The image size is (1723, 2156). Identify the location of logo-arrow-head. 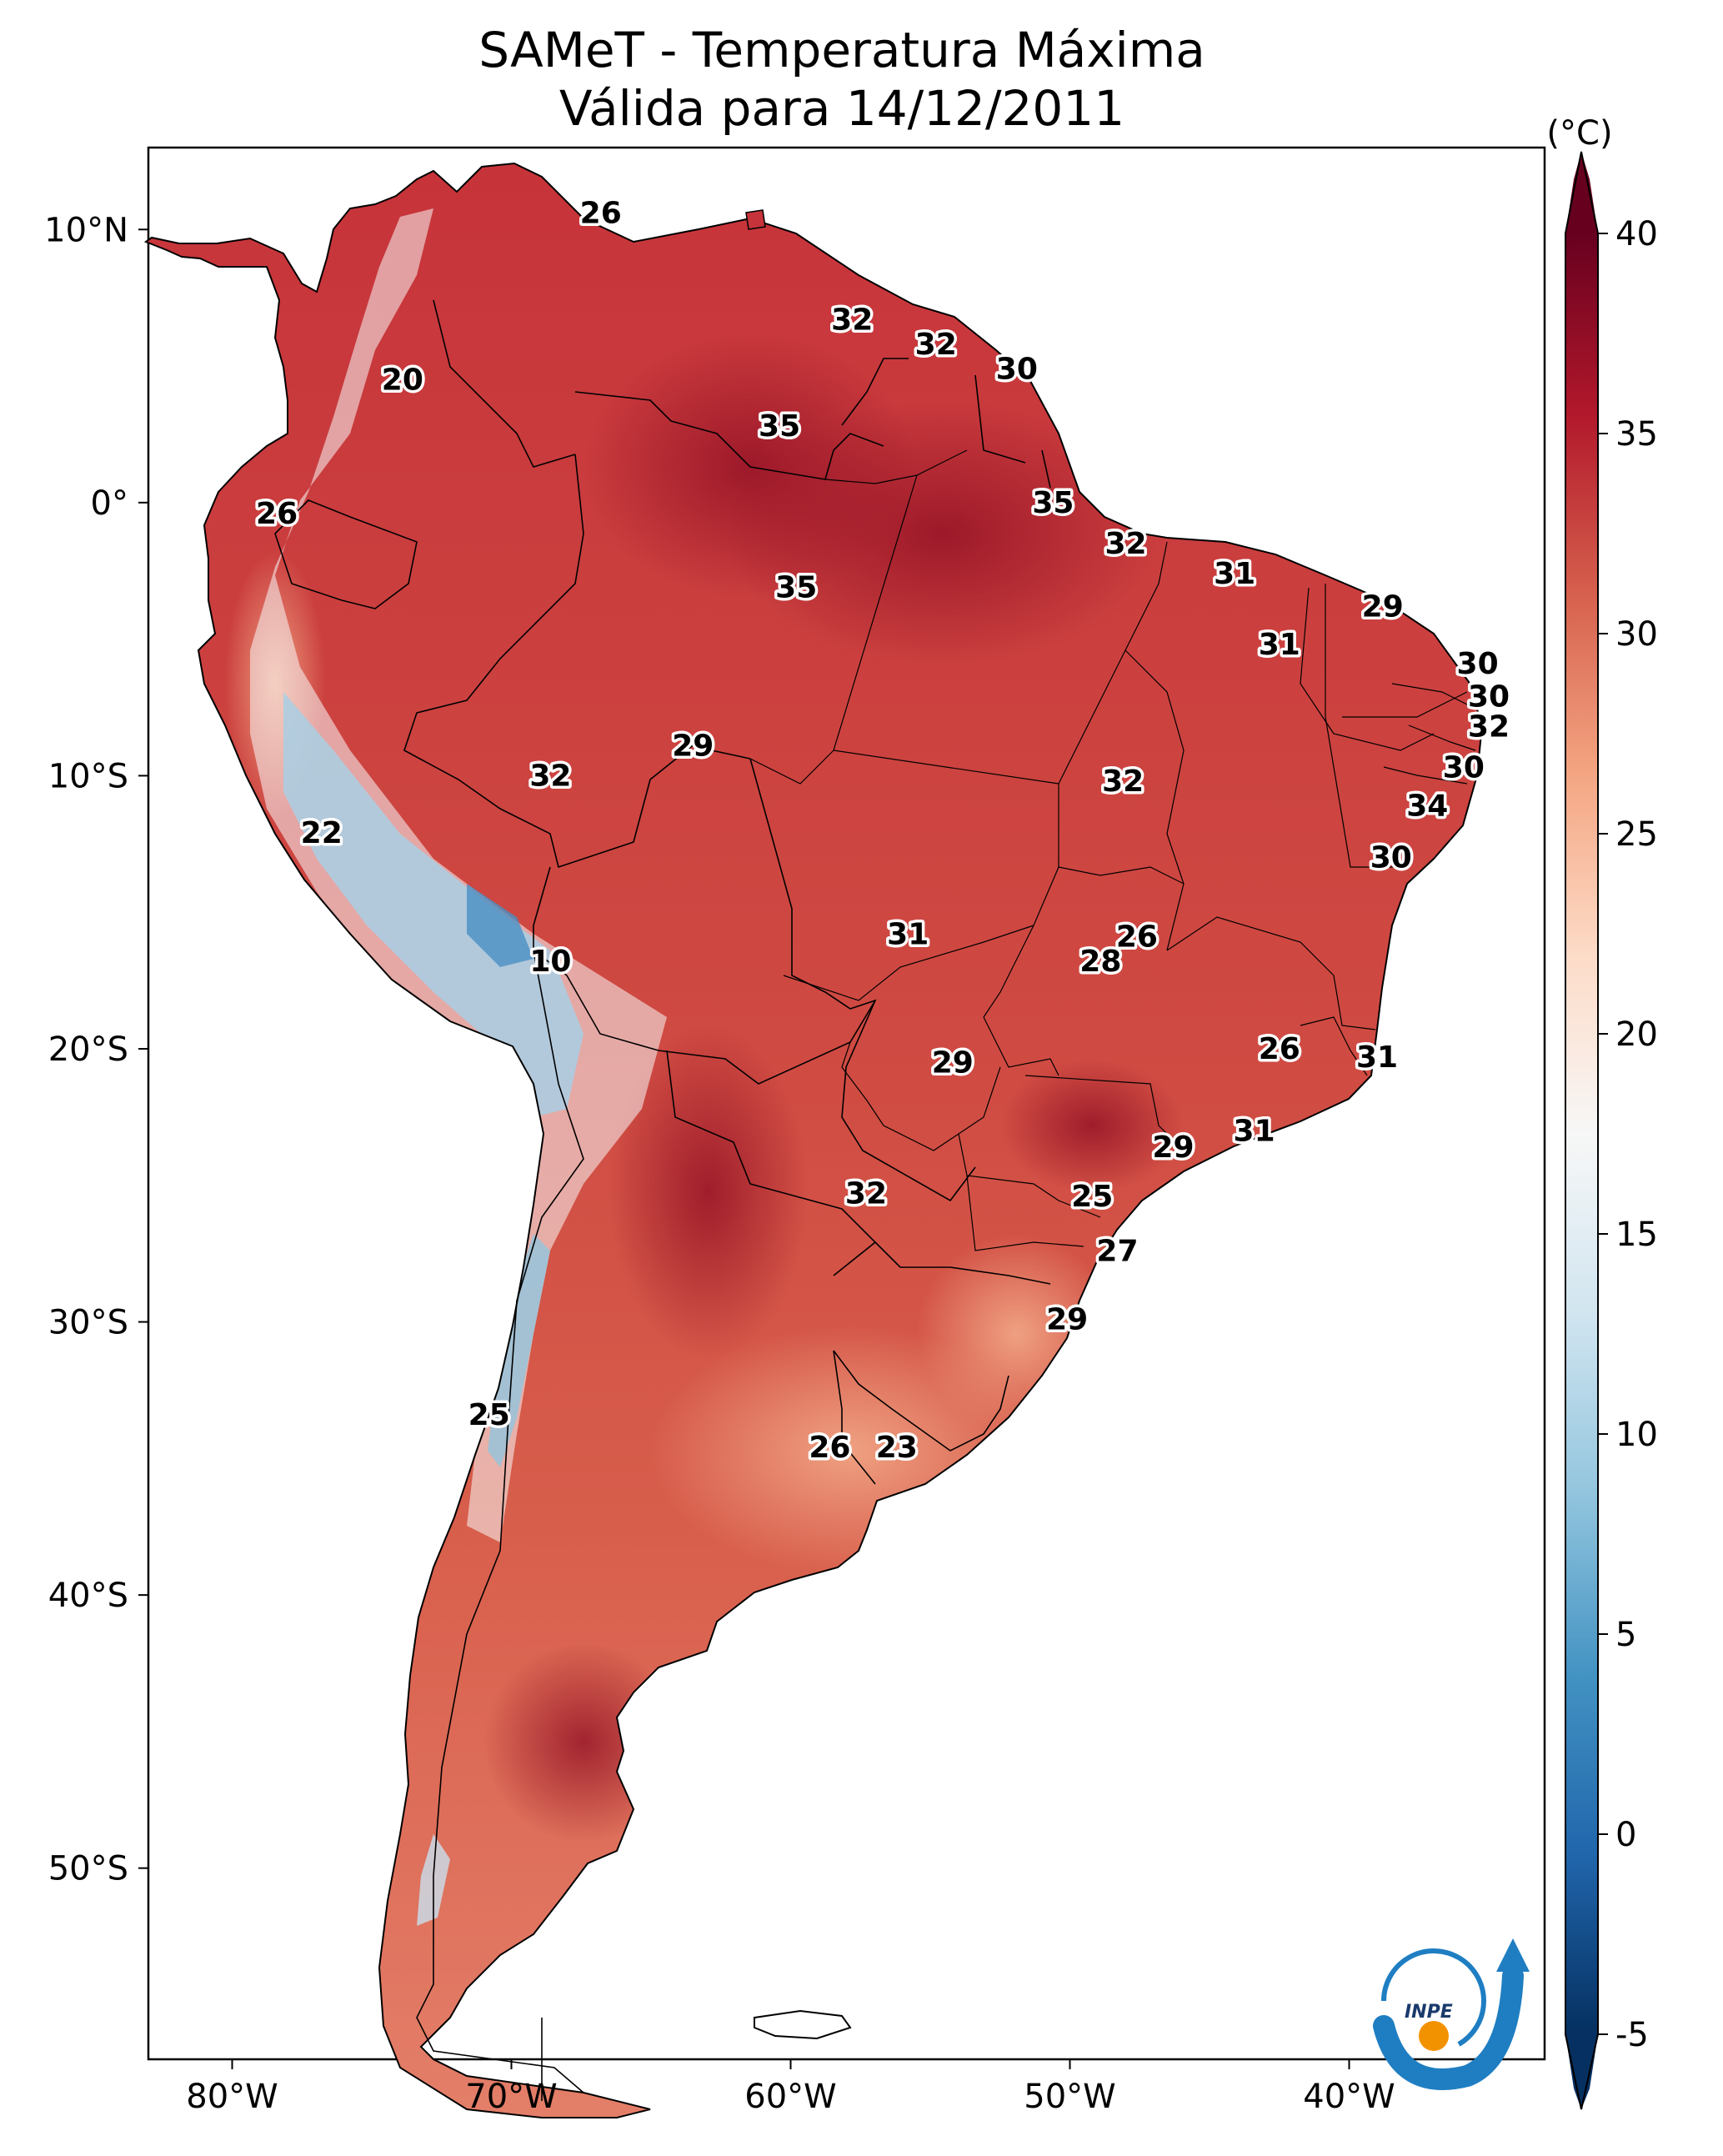
(1513, 1955).